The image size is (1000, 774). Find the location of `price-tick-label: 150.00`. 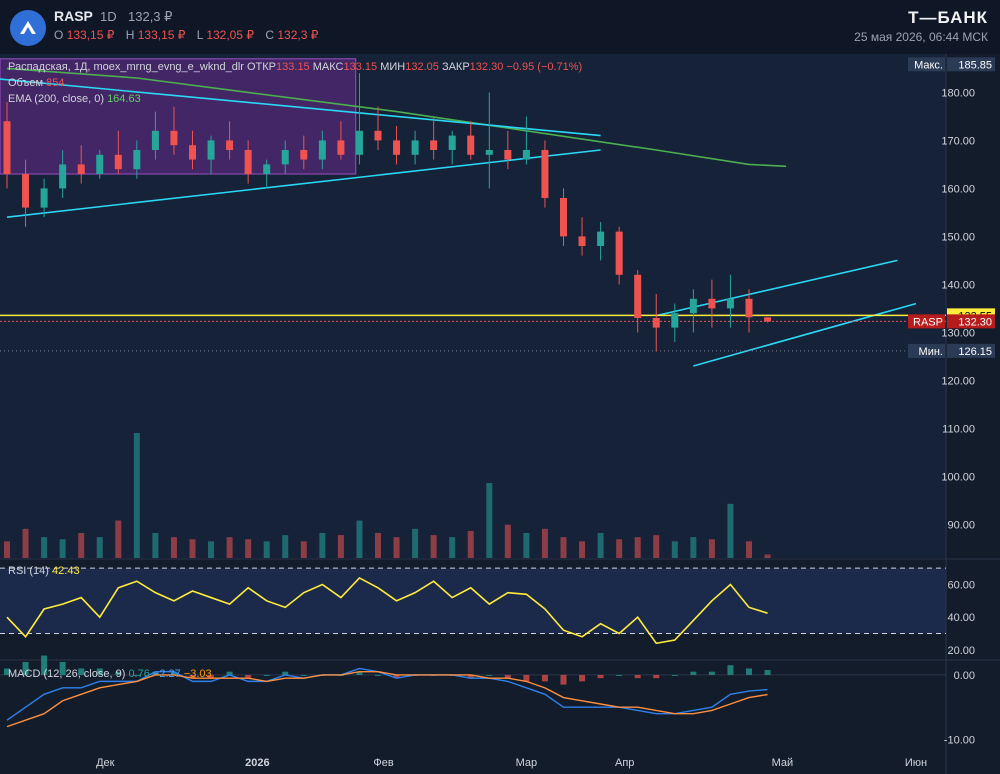

price-tick-label: 150.00 is located at coordinates (958, 237).